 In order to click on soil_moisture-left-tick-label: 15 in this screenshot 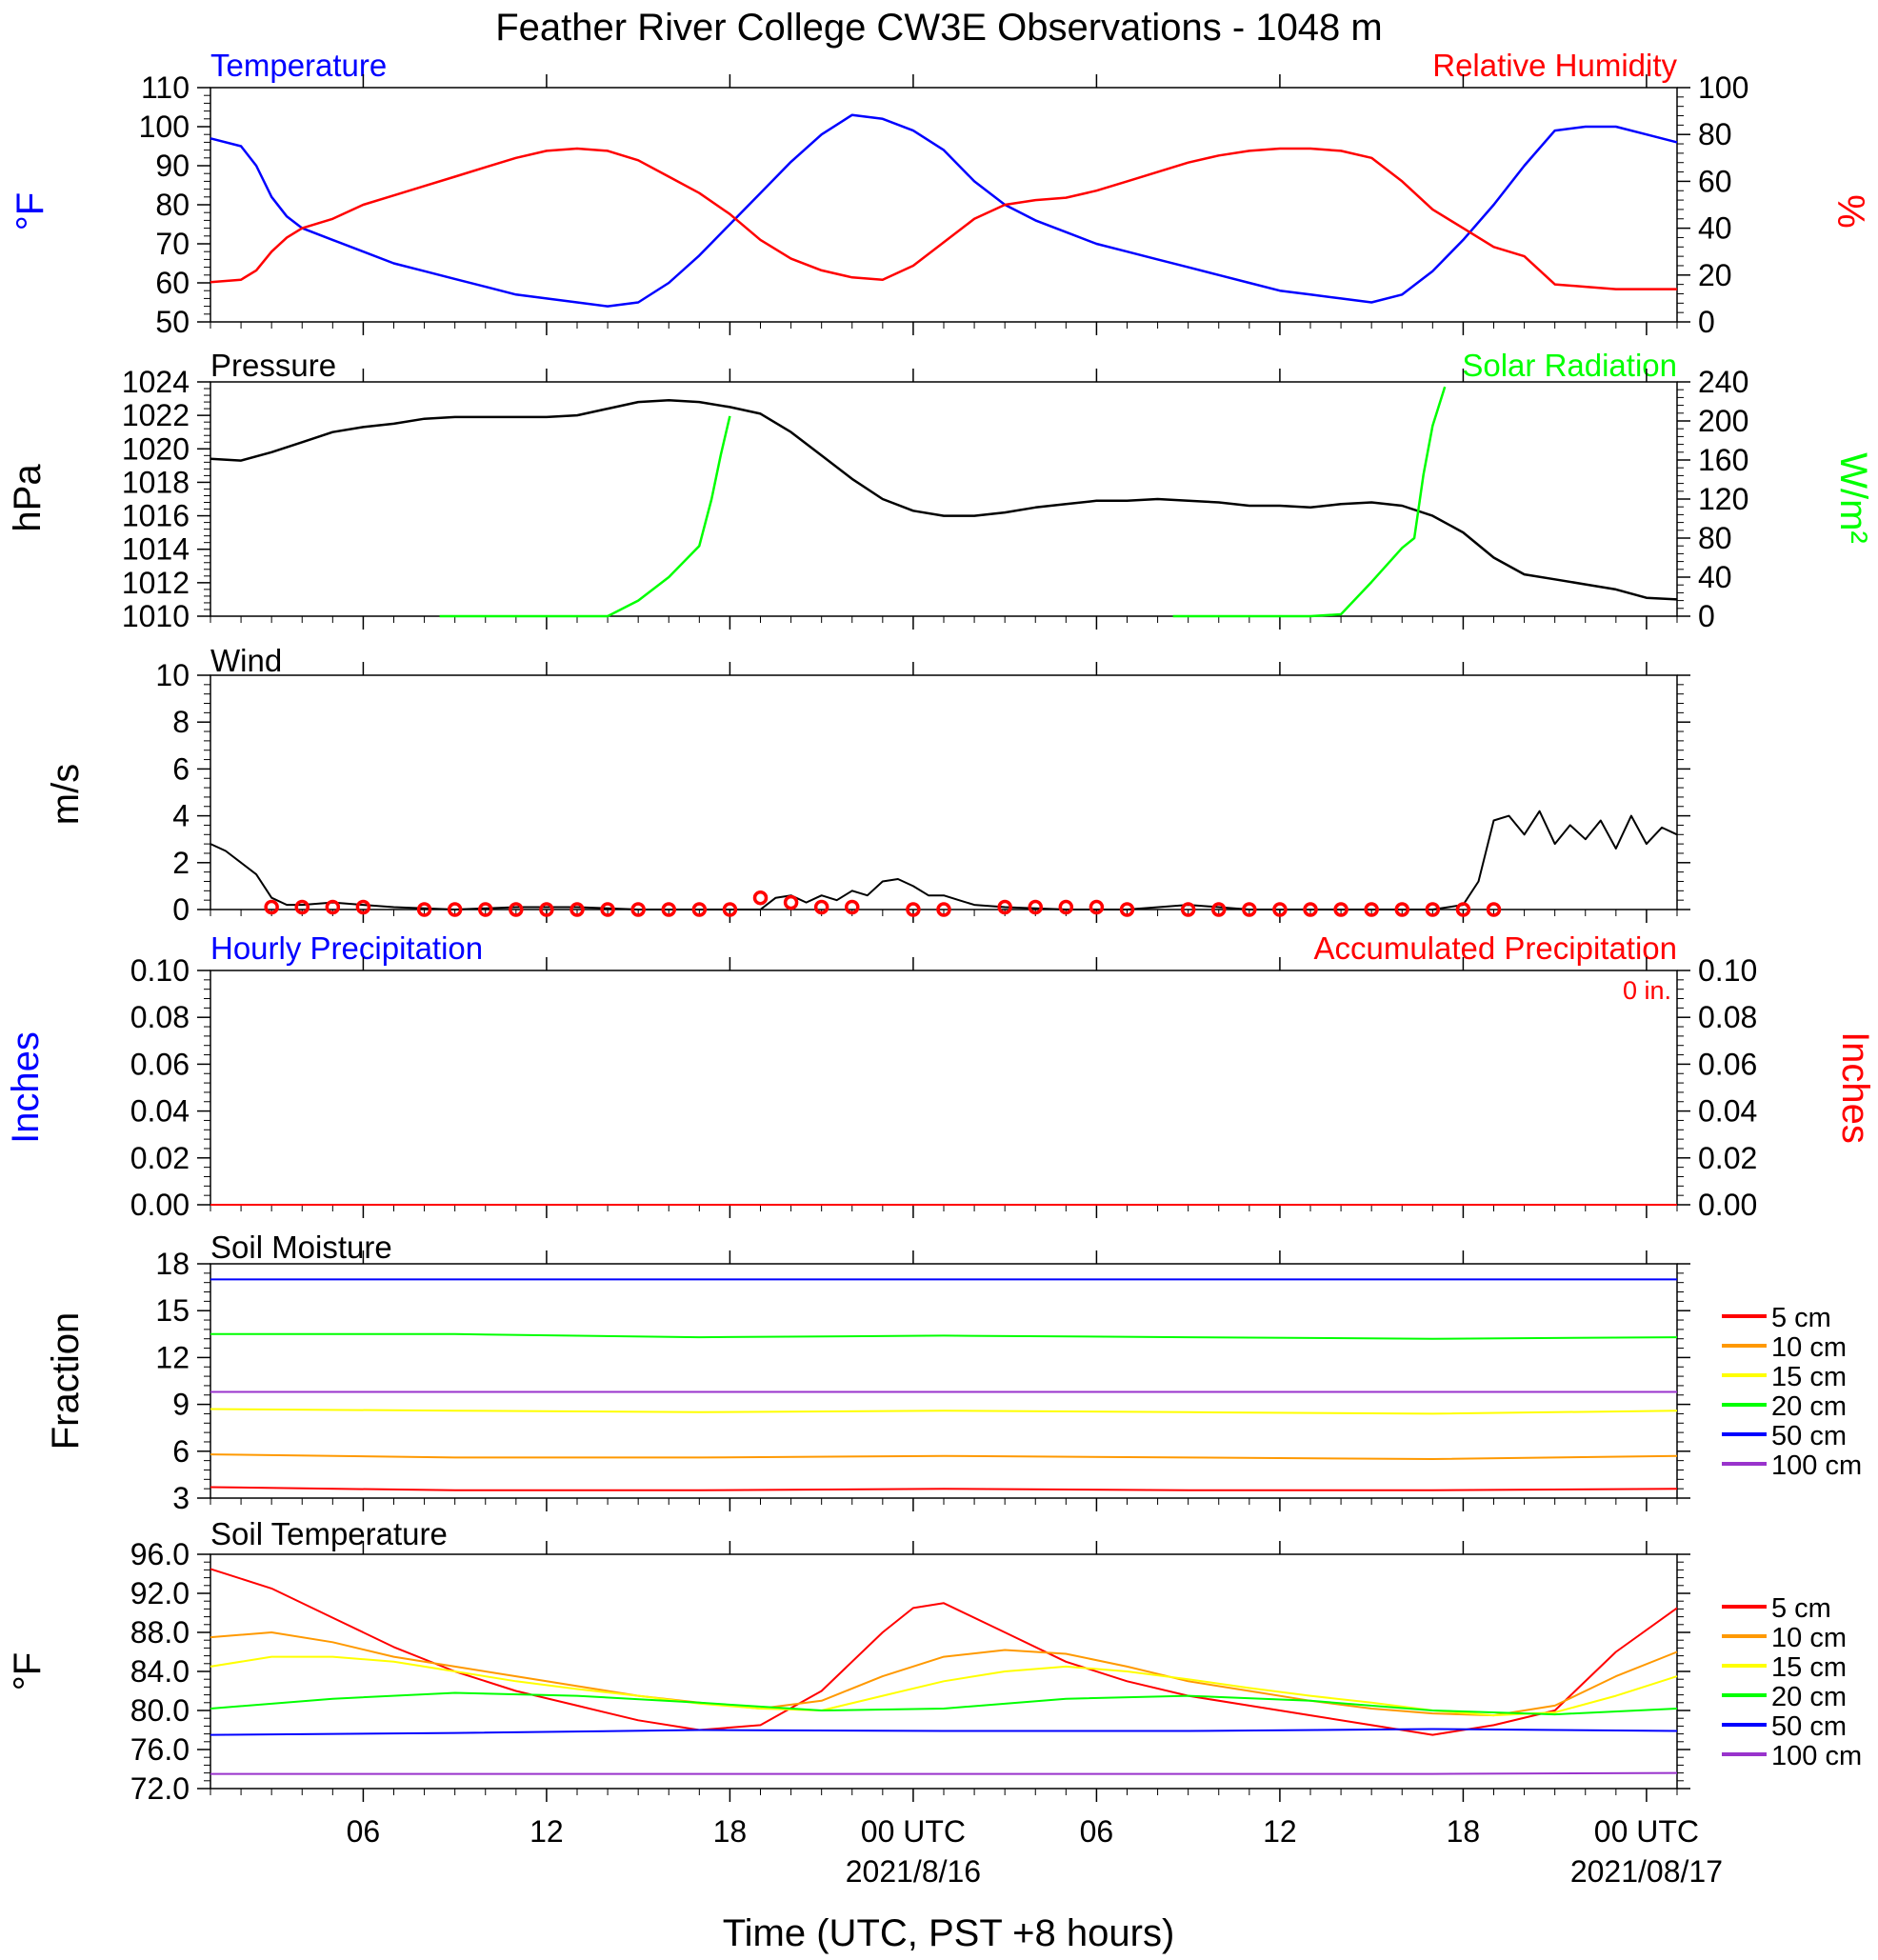, I will do `click(172, 1310)`.